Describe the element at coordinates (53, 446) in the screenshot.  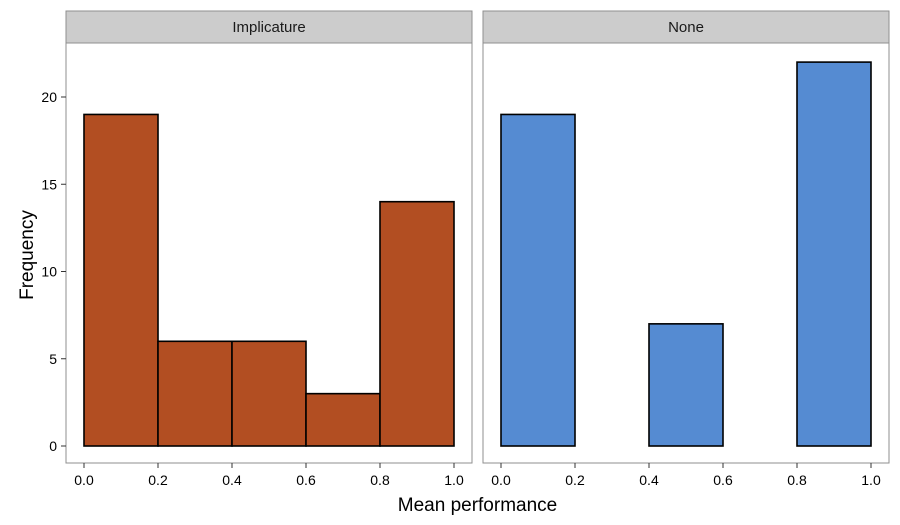
I see `y-tick-label: 0` at that location.